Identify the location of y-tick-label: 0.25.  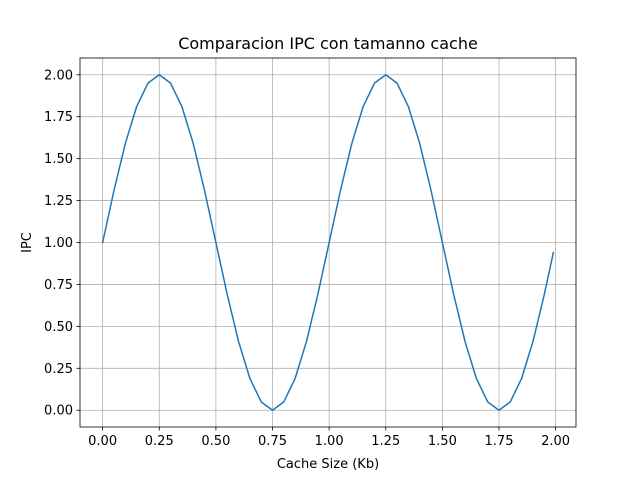
(58, 369).